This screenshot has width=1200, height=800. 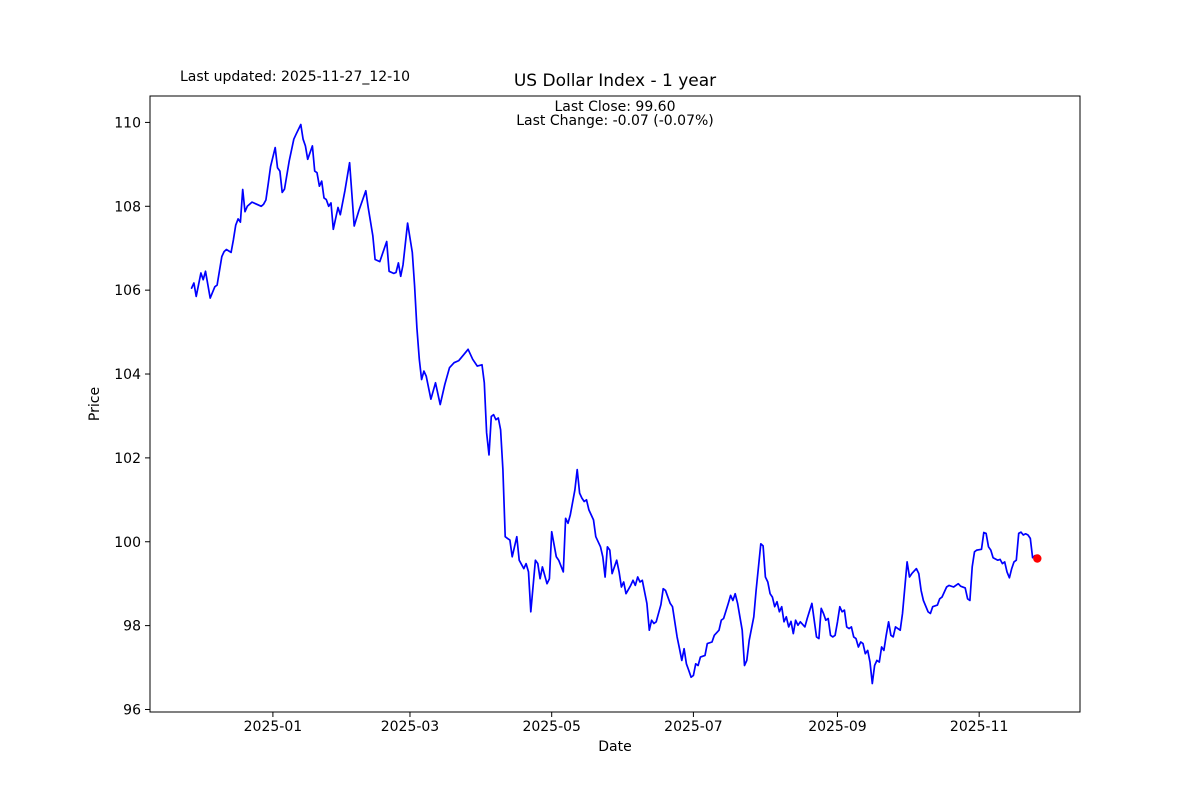 What do you see at coordinates (132, 710) in the screenshot?
I see `y-tick-label: 96` at bounding box center [132, 710].